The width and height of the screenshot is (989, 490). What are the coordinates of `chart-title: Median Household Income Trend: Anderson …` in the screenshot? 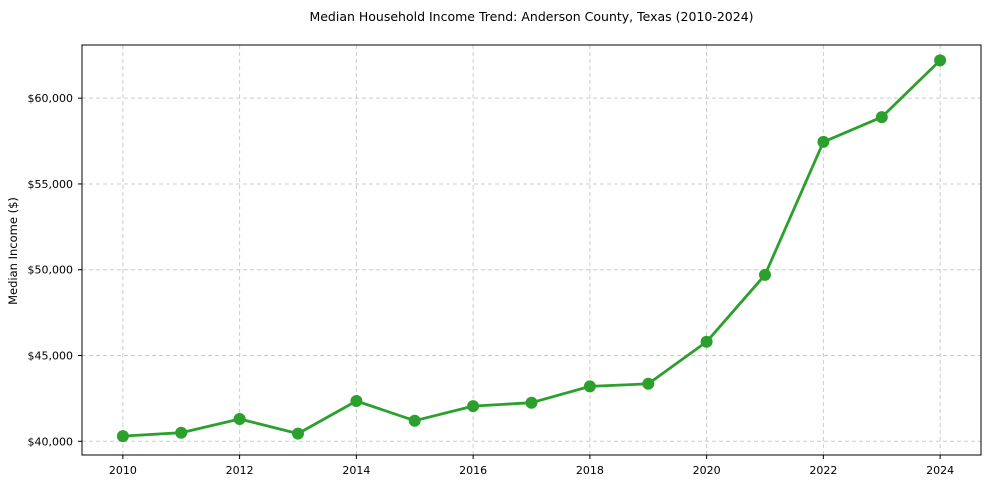 It's located at (531, 16).